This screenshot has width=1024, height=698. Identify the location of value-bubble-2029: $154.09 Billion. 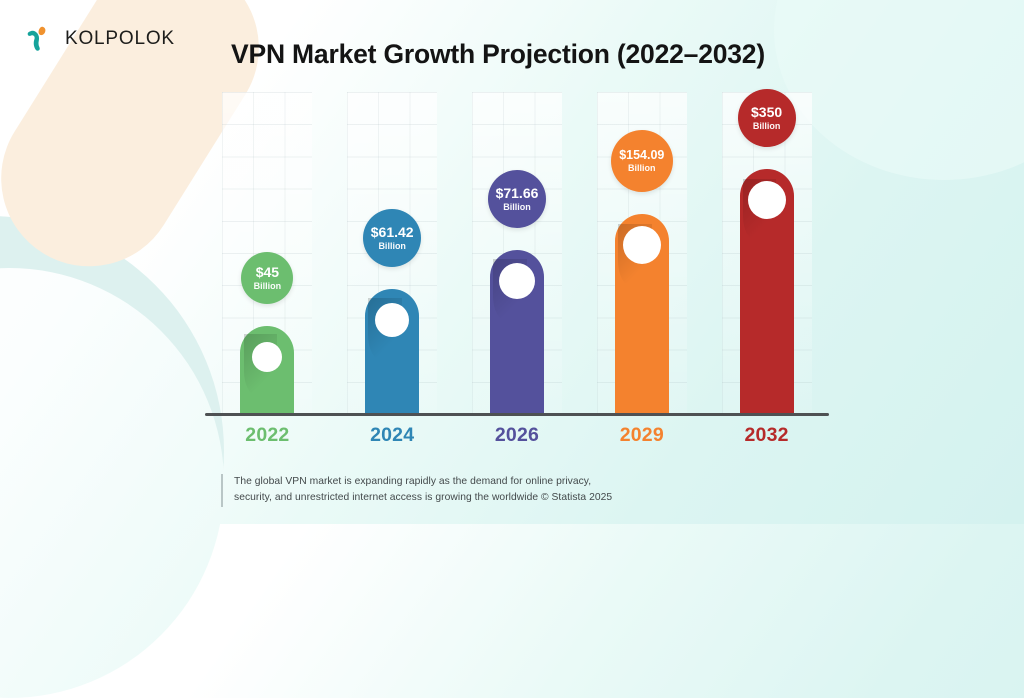
(641, 161).